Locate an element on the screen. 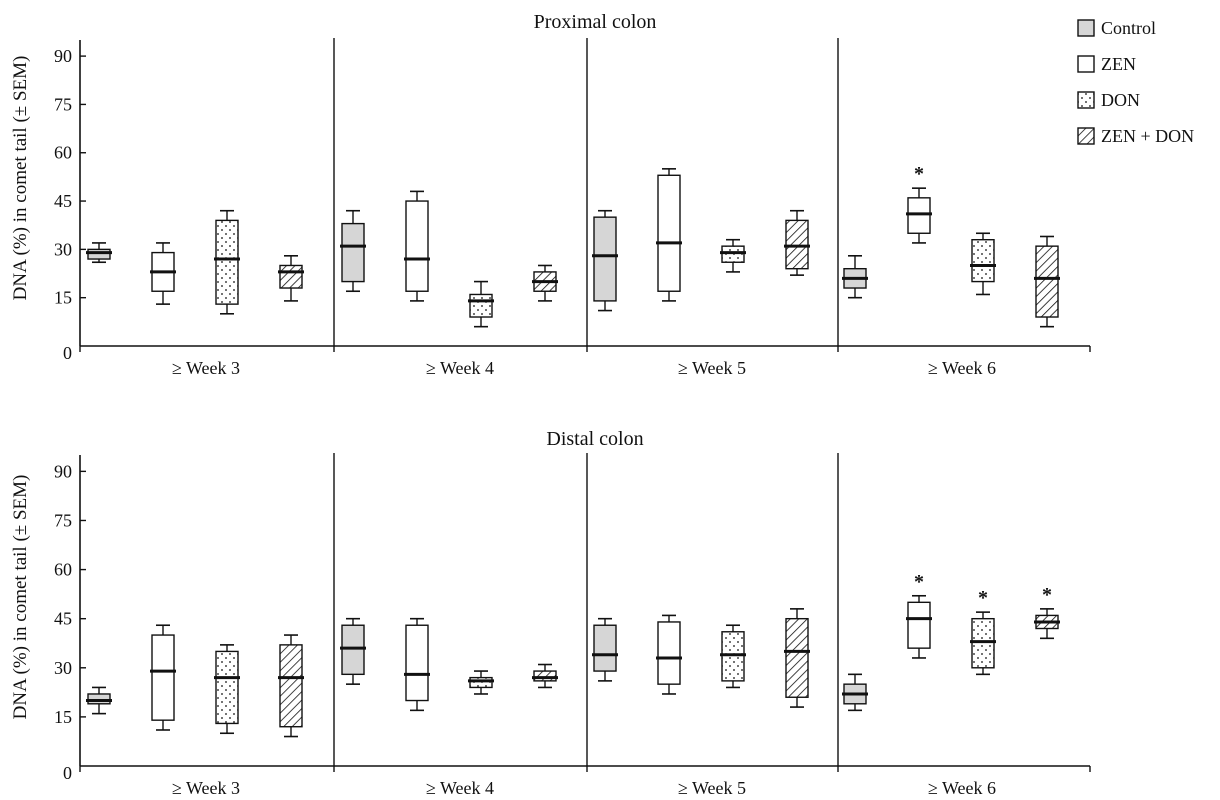  y-axis-label: DNA (%) in comet tail (± SEM) is located at coordinates (20, 178).